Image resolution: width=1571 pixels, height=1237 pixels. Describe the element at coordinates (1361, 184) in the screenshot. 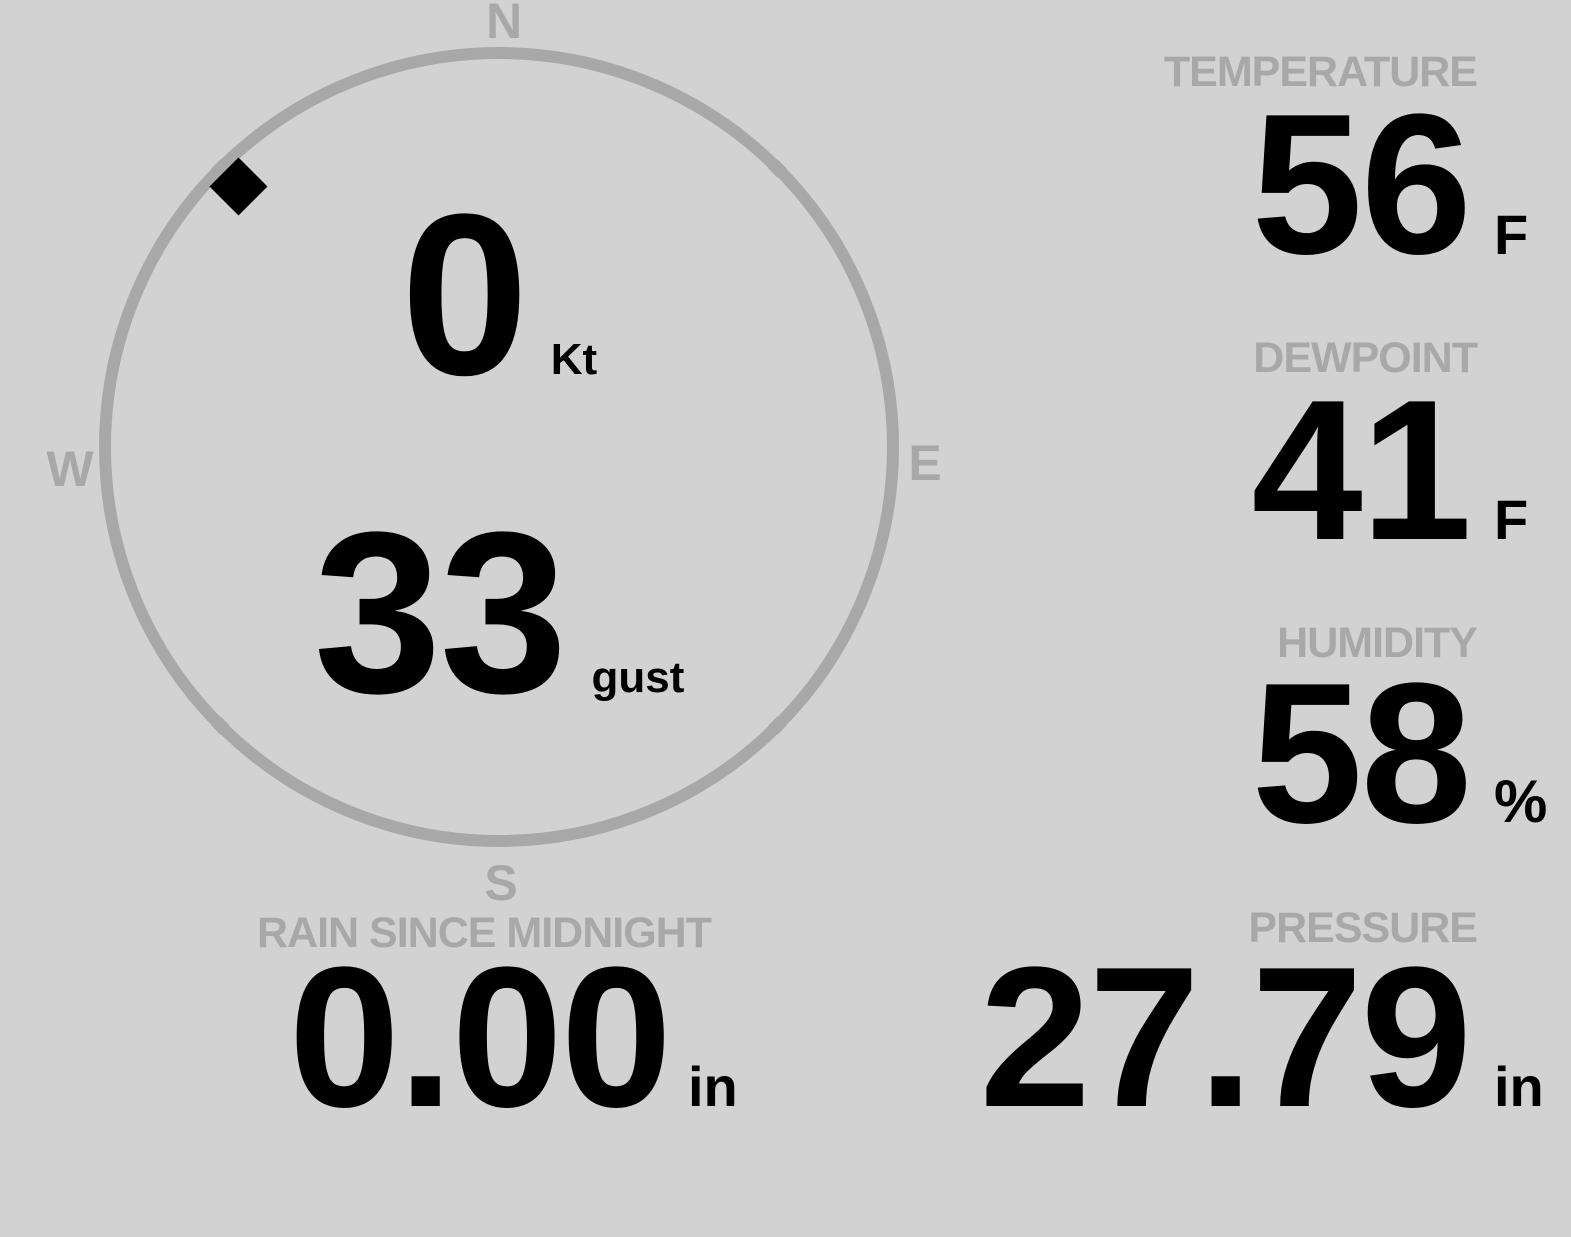

I see `temperature-value: 56` at that location.